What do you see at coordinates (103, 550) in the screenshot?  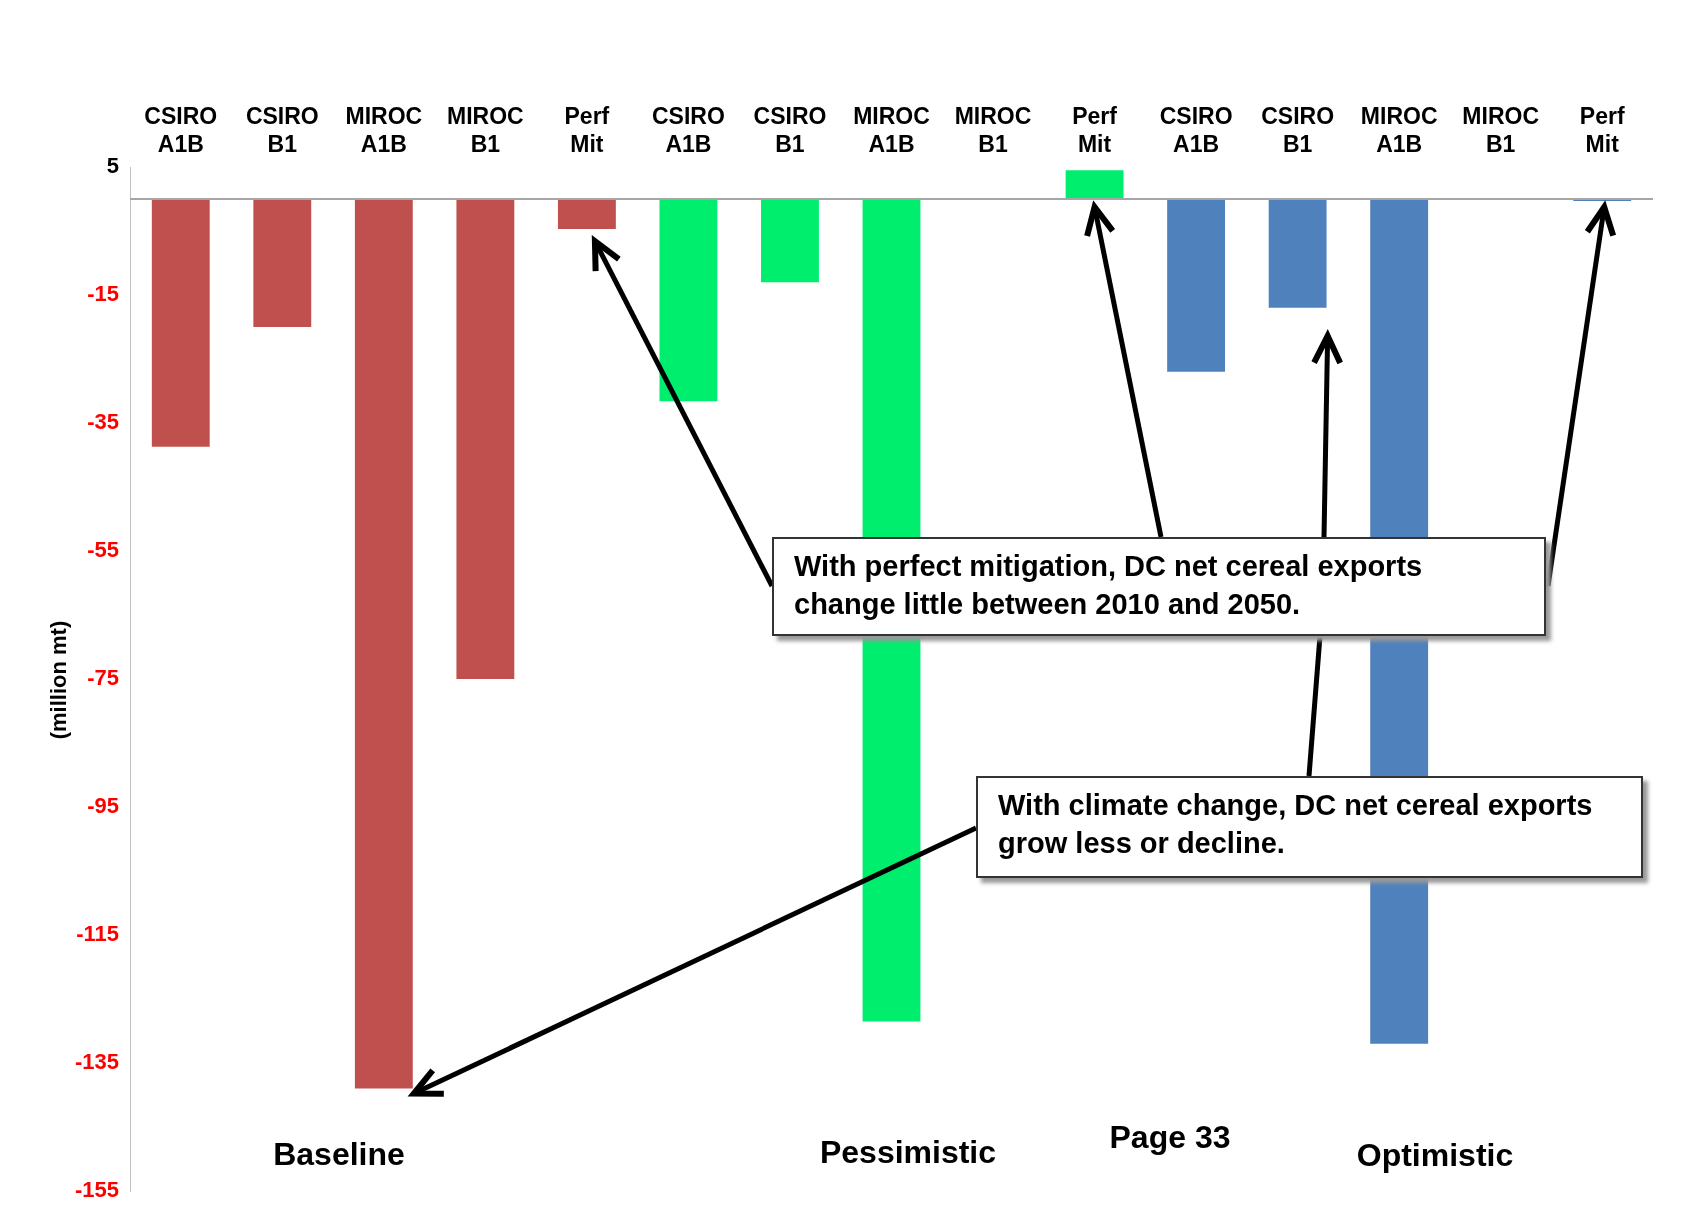 I see `y-tick-label: -55` at bounding box center [103, 550].